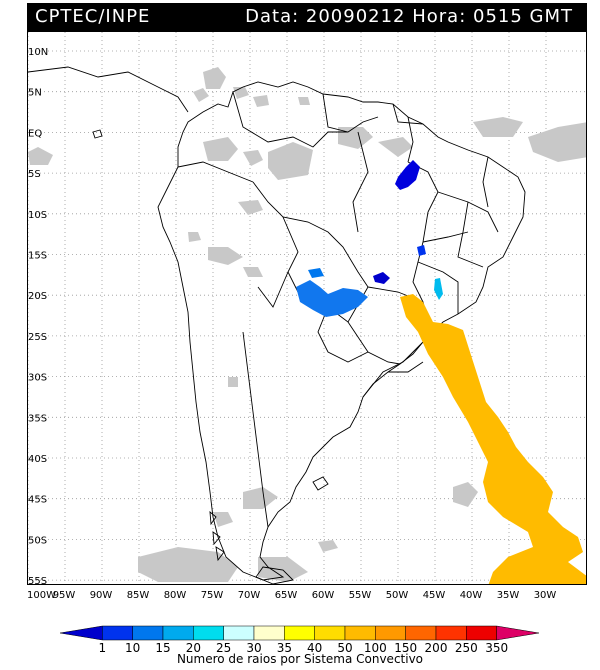  What do you see at coordinates (508, 595) in the screenshot?
I see `lon-label: 35W` at bounding box center [508, 595].